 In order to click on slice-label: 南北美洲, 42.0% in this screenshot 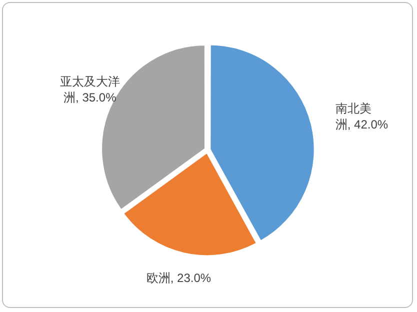, I will do `click(361, 116)`.